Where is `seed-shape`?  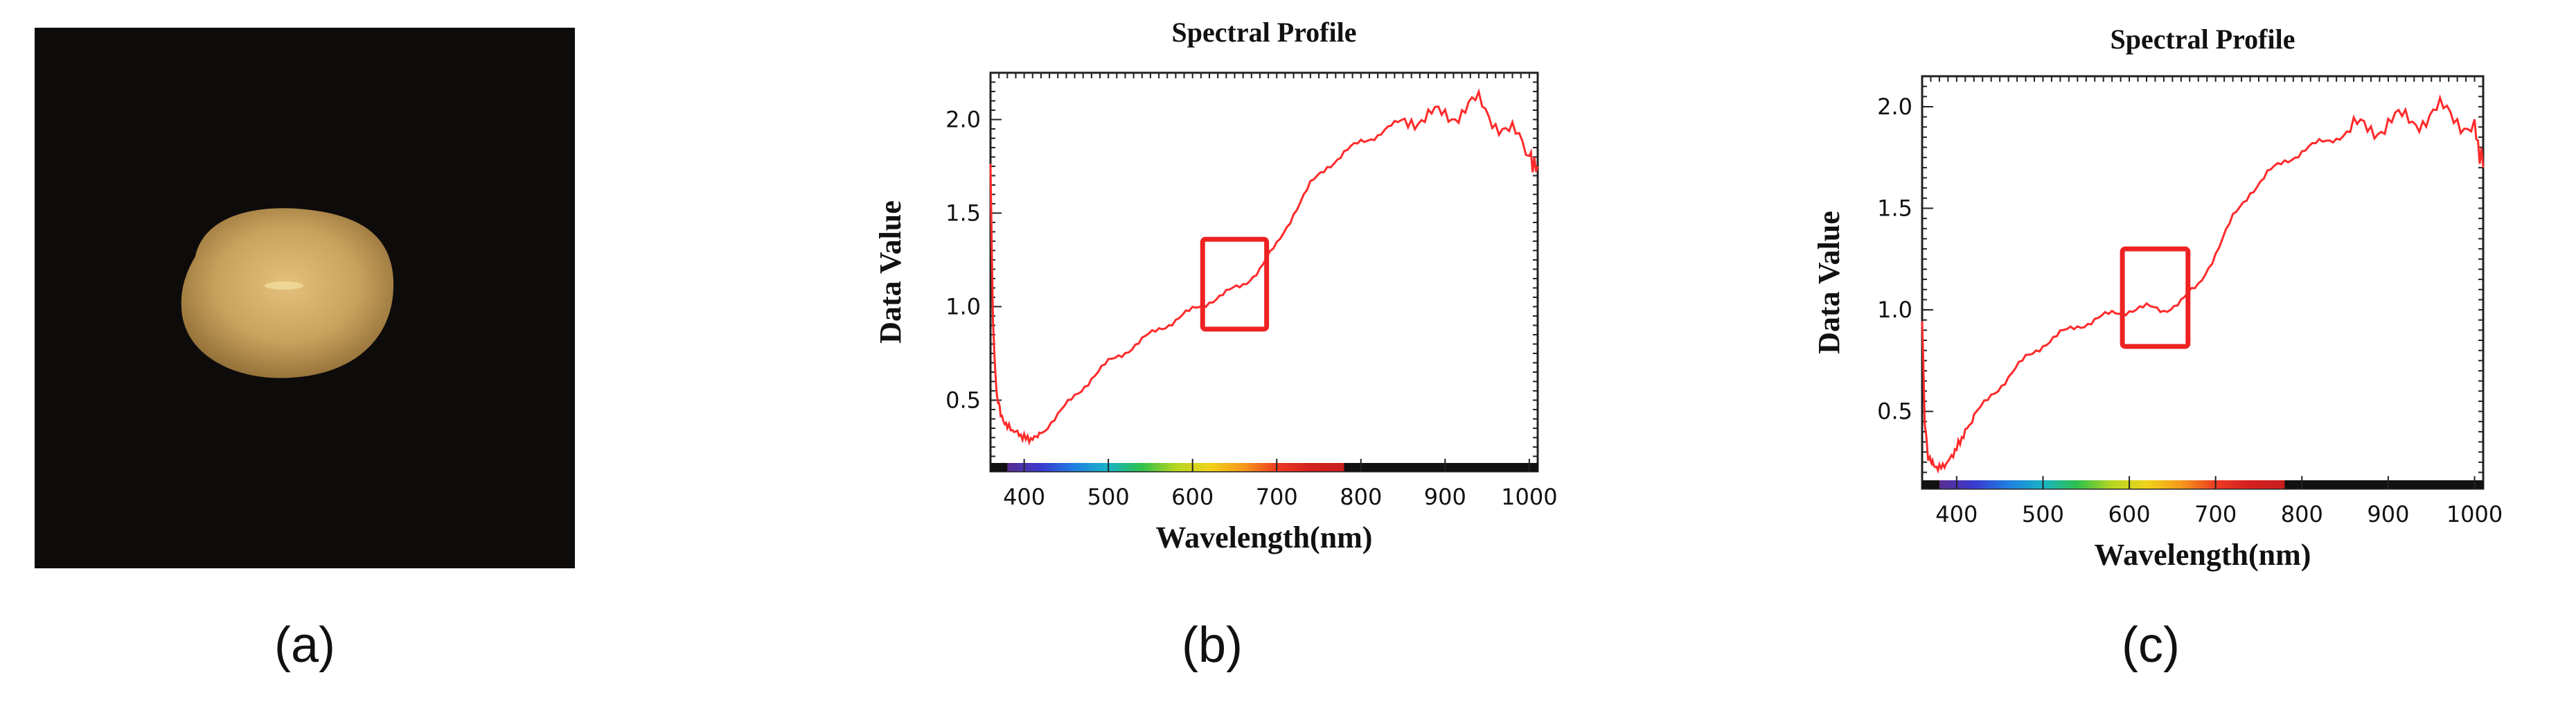 seed-shape is located at coordinates (287, 293).